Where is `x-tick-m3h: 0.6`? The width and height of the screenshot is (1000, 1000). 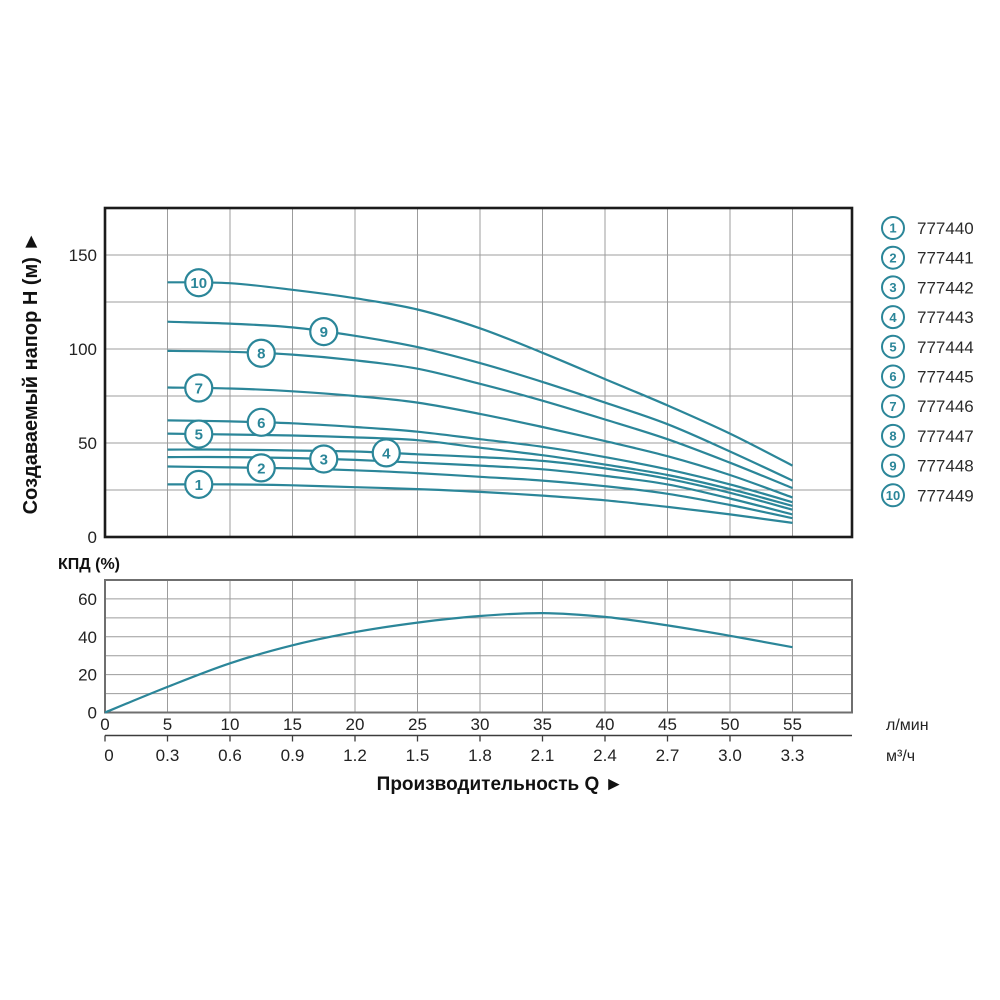
x-tick-m3h: 0.6 is located at coordinates (230, 755).